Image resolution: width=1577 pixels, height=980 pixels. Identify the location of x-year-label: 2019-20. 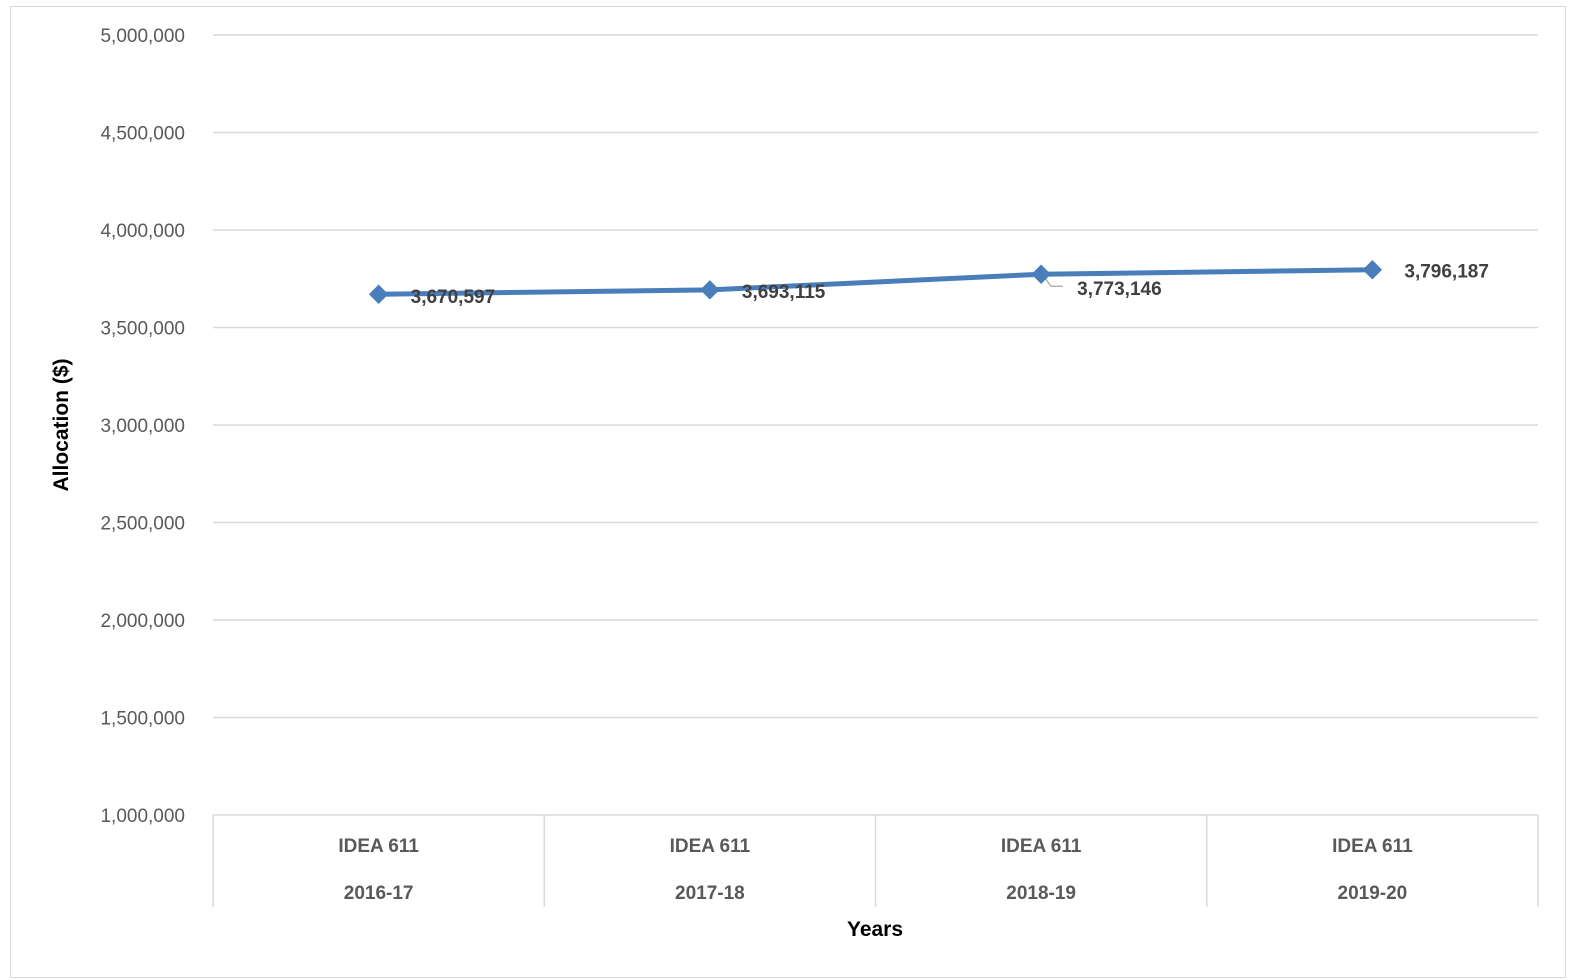
(1373, 893).